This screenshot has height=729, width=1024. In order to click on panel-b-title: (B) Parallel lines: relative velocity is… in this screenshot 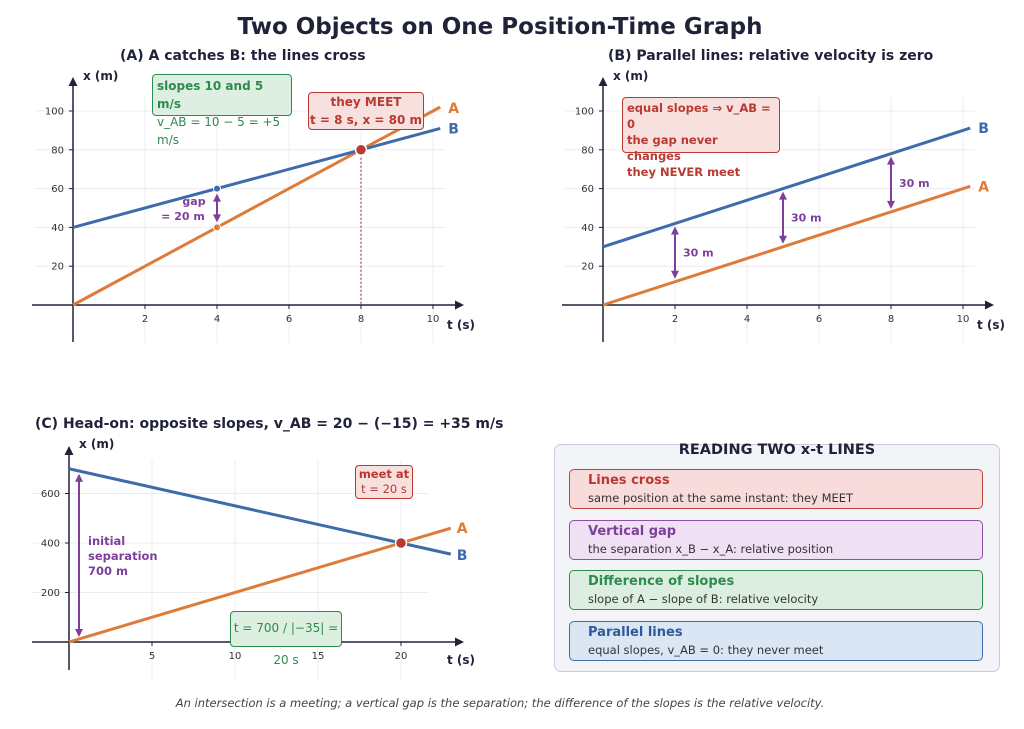, I will do `click(771, 56)`.